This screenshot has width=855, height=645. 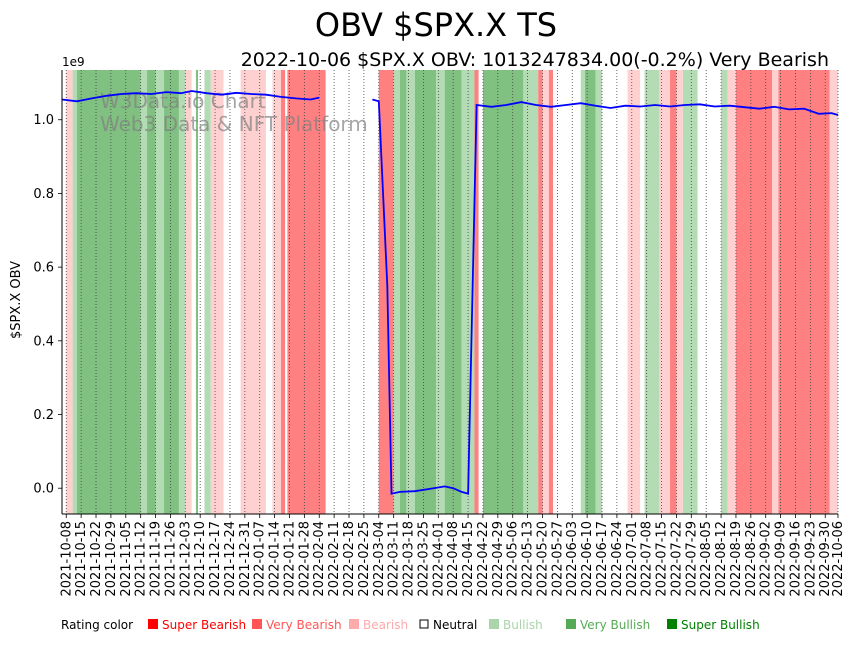 What do you see at coordinates (289, 559) in the screenshot?
I see `x-tick-label: 2022-01-21` at bounding box center [289, 559].